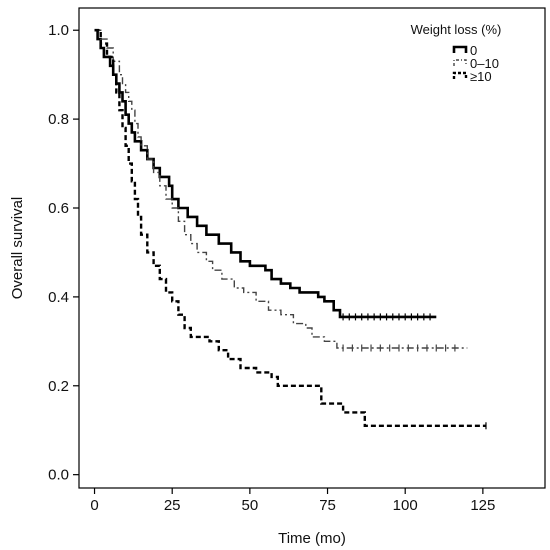  I want to click on x-tick-label: 0, so click(94, 505).